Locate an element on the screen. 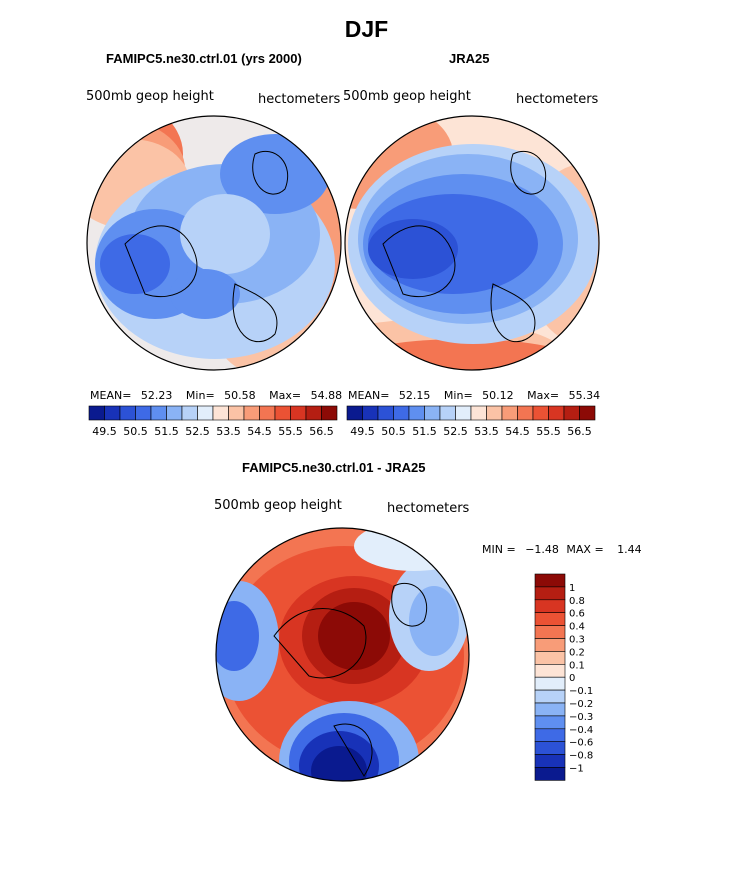  panel3-colorbar-tick-label: 0.1 is located at coordinates (577, 665).